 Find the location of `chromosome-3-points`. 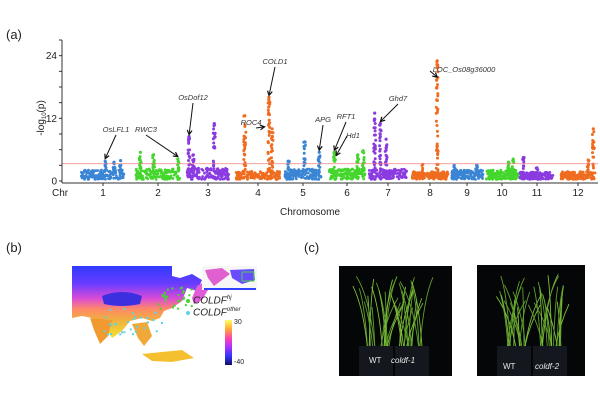

chromosome-3-points is located at coordinates (208, 151).